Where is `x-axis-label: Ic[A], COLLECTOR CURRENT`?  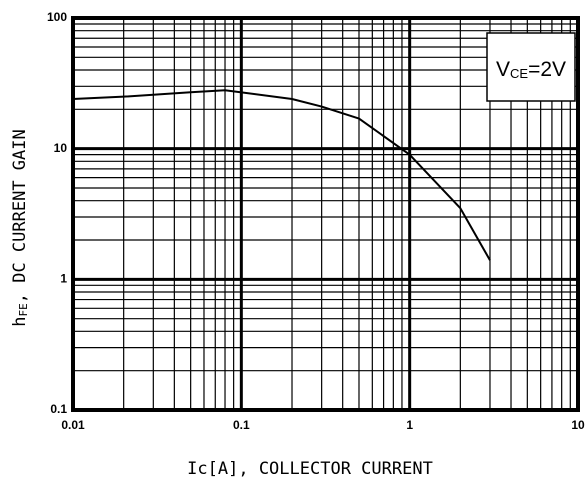 x-axis-label: Ic[A], COLLECTOR CURRENT is located at coordinates (310, 469).